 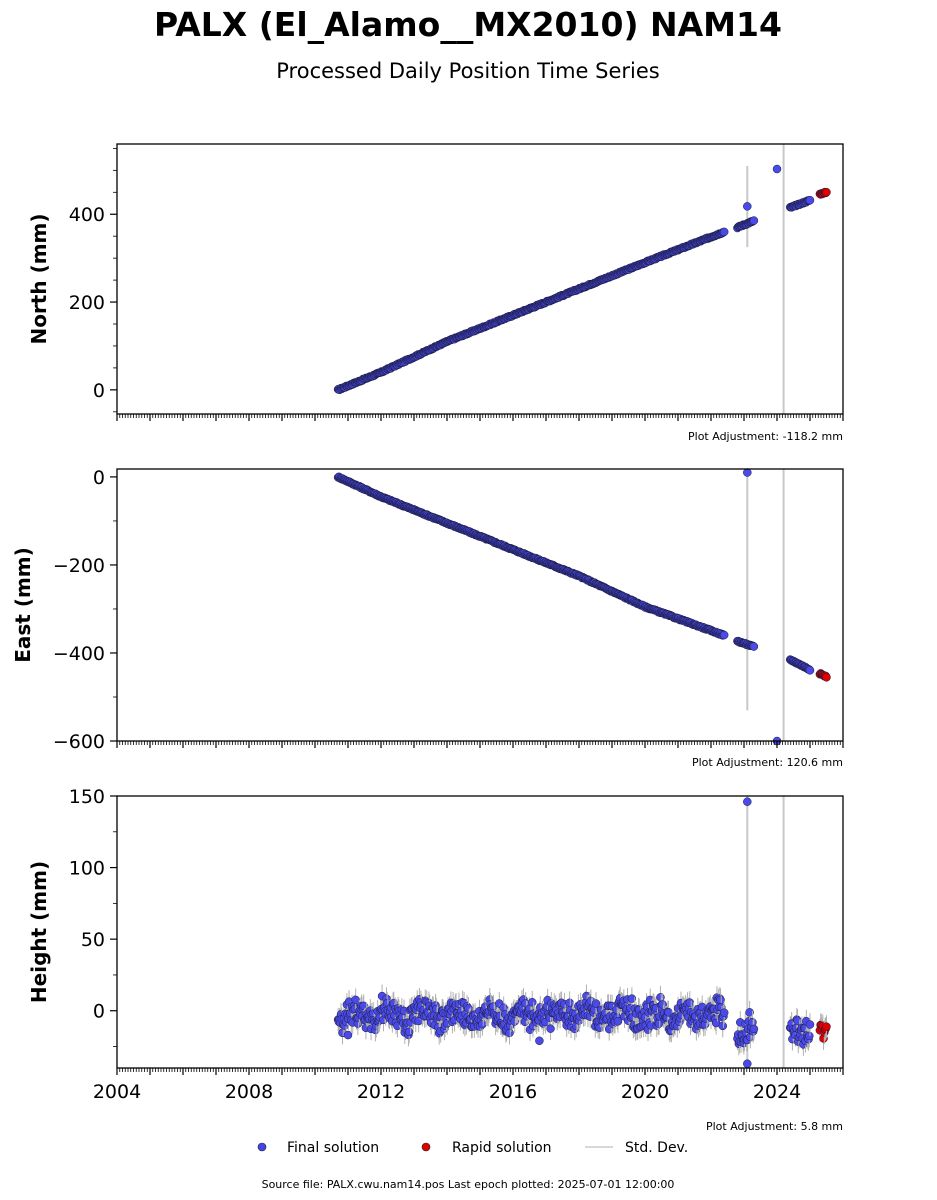 I want to click on figure-subtitle: Processed Daily Position Time Series, so click(x=468, y=71).